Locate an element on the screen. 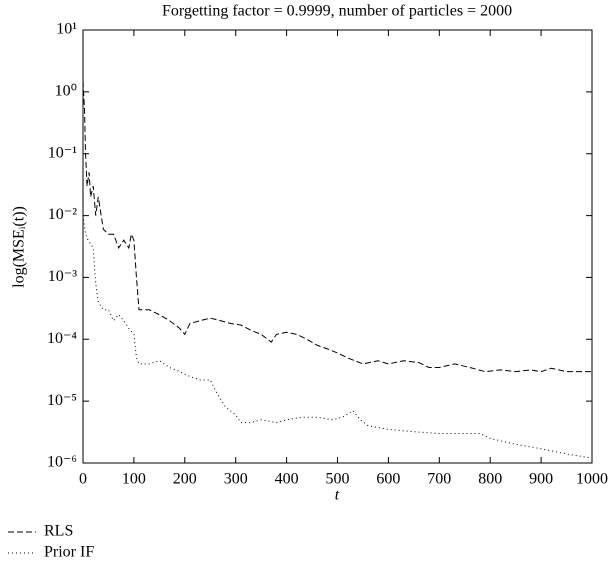  y-tick-label: 10⁰ is located at coordinates (66, 91).